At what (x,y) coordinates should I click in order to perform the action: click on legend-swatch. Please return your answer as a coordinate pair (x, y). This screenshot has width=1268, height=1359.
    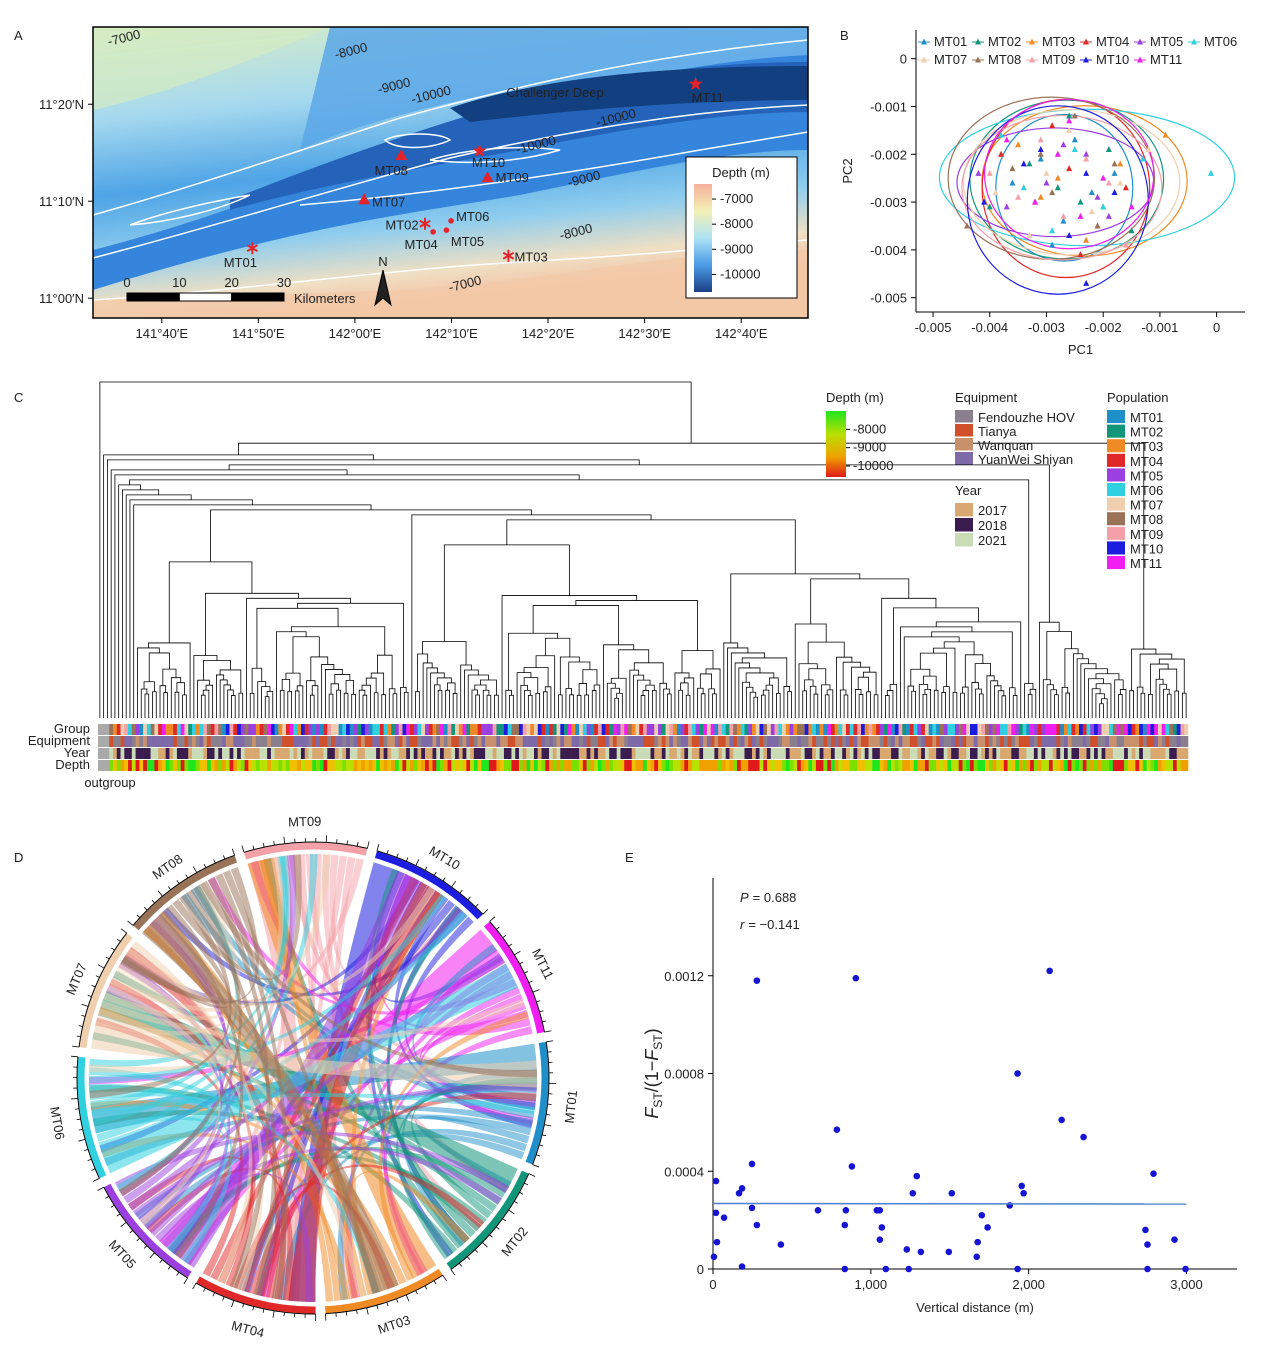
    Looking at the image, I should click on (964, 458).